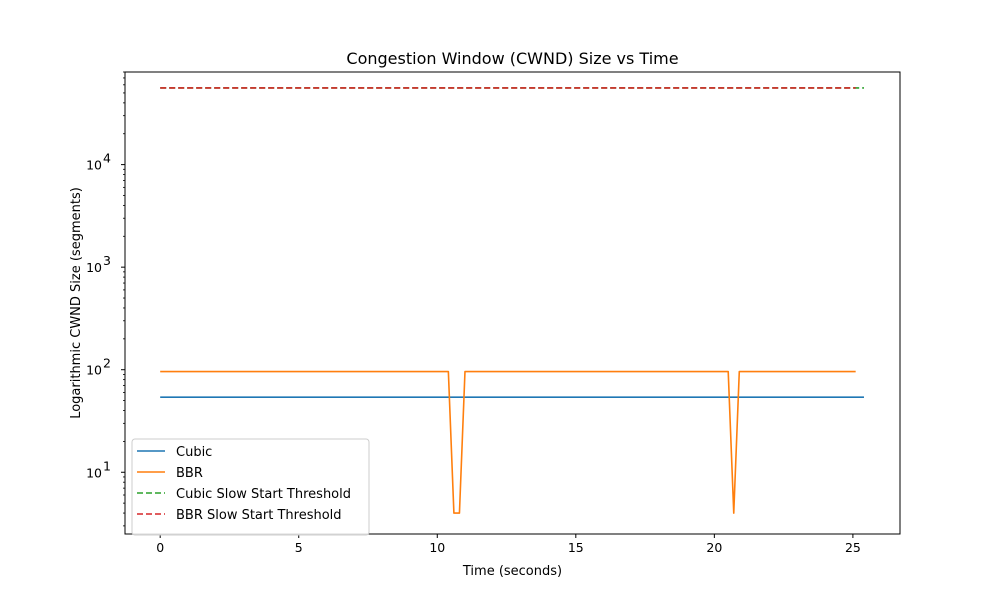 Image resolution: width=1000 pixels, height=600 pixels. What do you see at coordinates (194, 452) in the screenshot?
I see `legend-label: Cubic` at bounding box center [194, 452].